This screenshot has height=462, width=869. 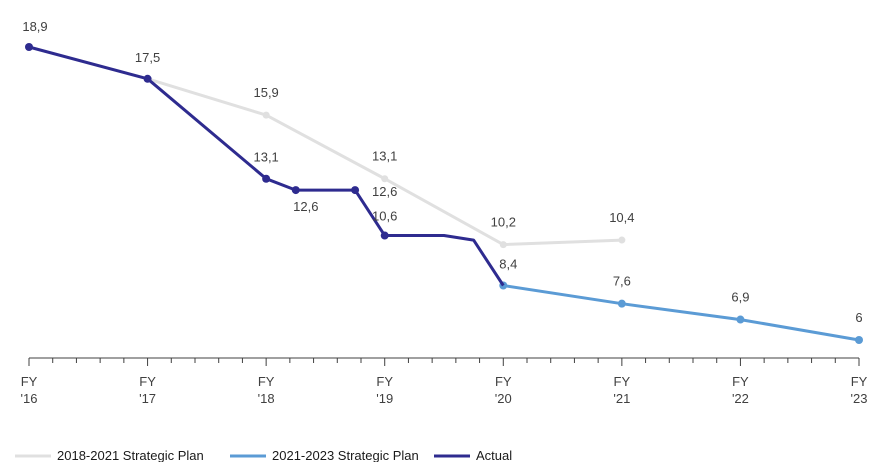 What do you see at coordinates (508, 263) in the screenshot?
I see `data-label: 8,4` at bounding box center [508, 263].